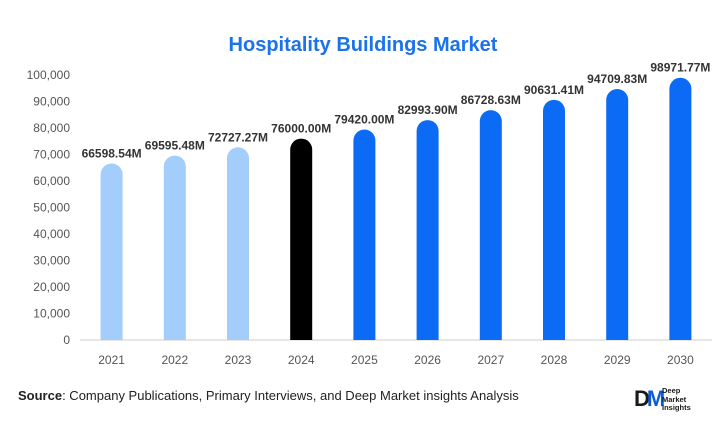 This screenshot has width=726, height=443. I want to click on y-tick-label: 80,000, so click(51, 128).